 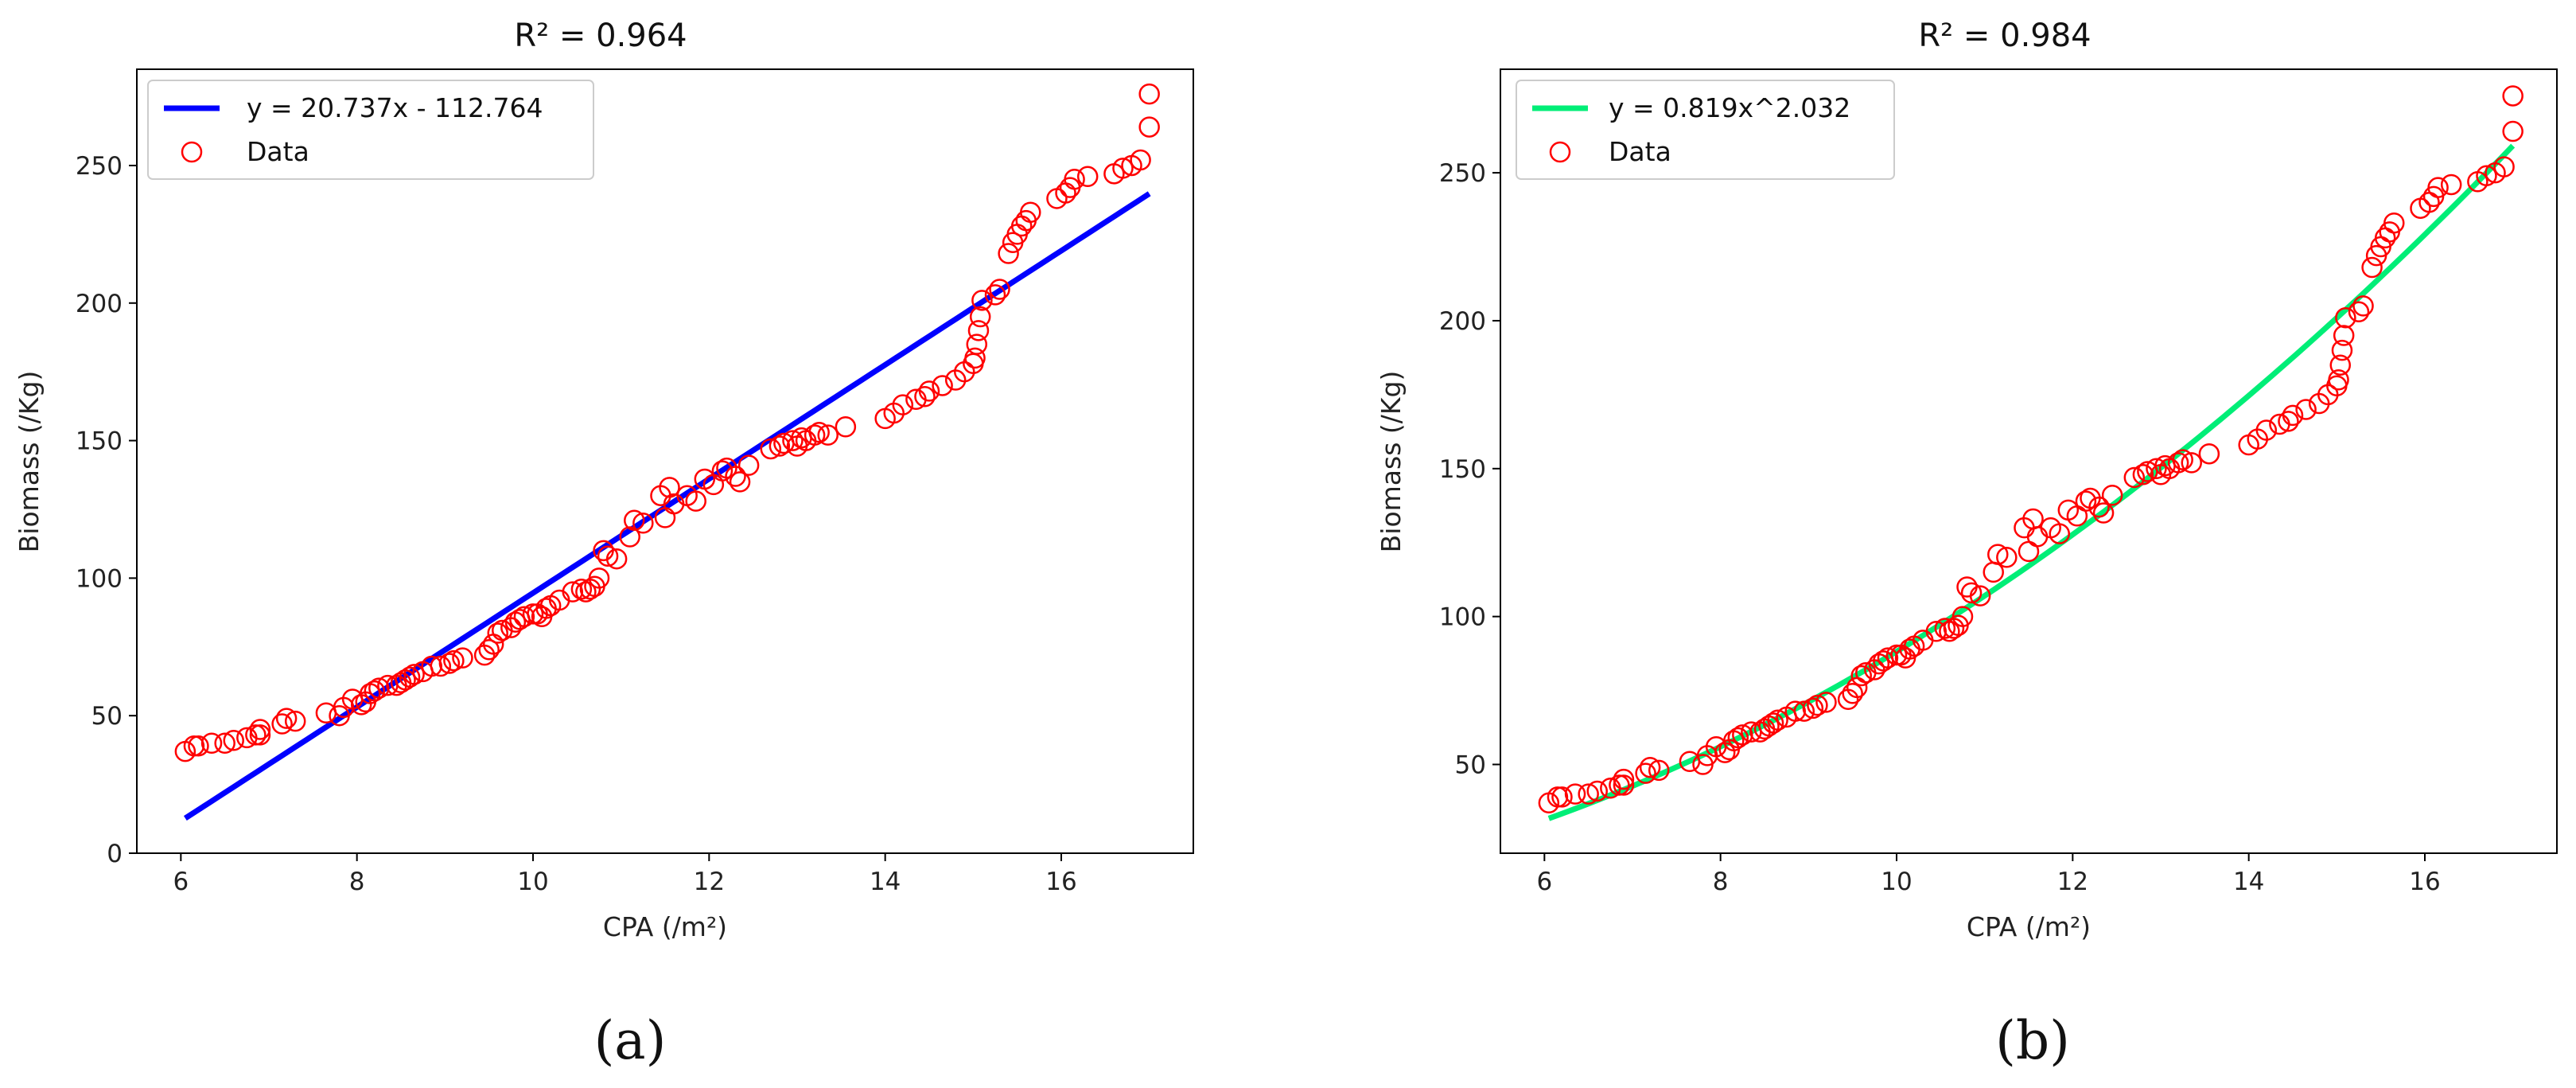 What do you see at coordinates (631, 1040) in the screenshot?
I see `caption-a: (a)` at bounding box center [631, 1040].